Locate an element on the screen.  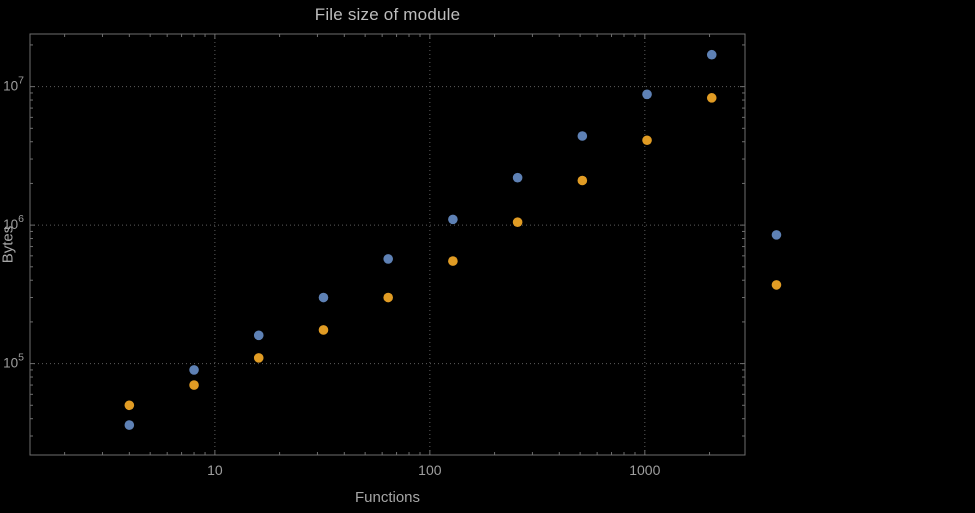
y-tick-label: 10⁷ is located at coordinates (13, 84).